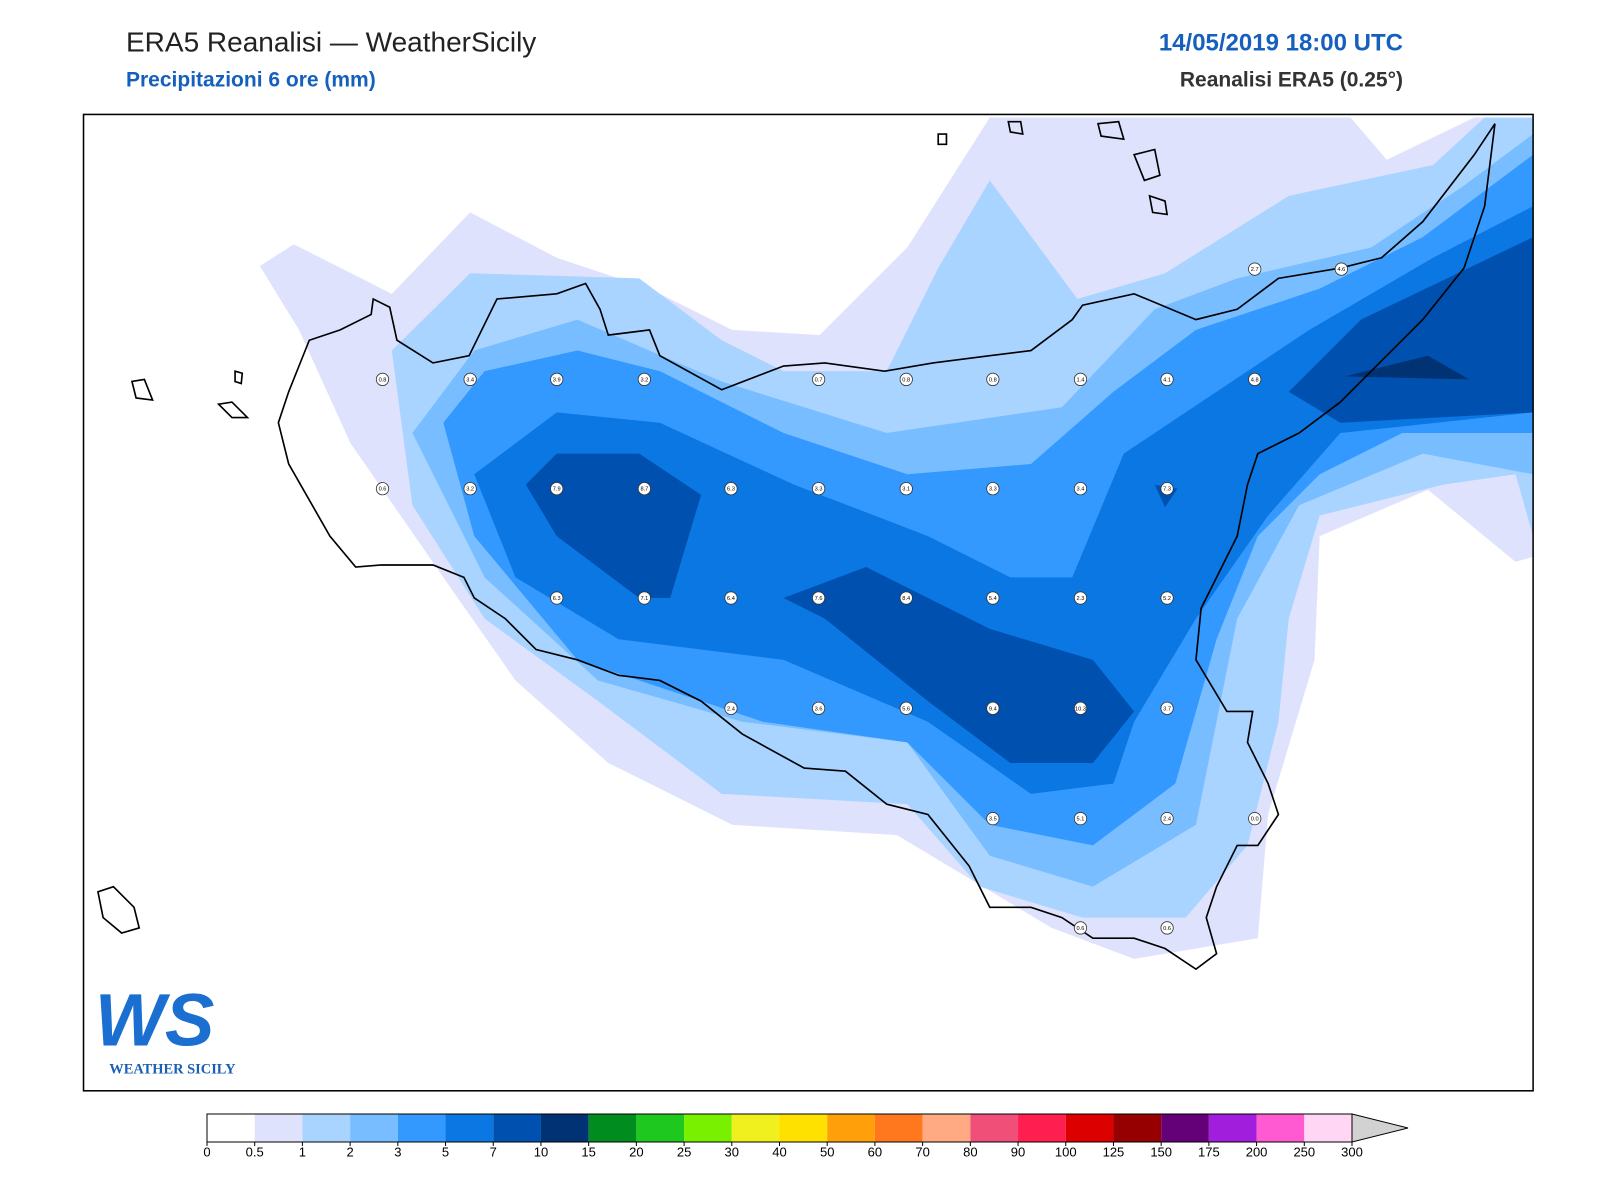 This screenshot has height=1200, width=1600. What do you see at coordinates (779, 1151) in the screenshot?
I see `colorbar-label: 40` at bounding box center [779, 1151].